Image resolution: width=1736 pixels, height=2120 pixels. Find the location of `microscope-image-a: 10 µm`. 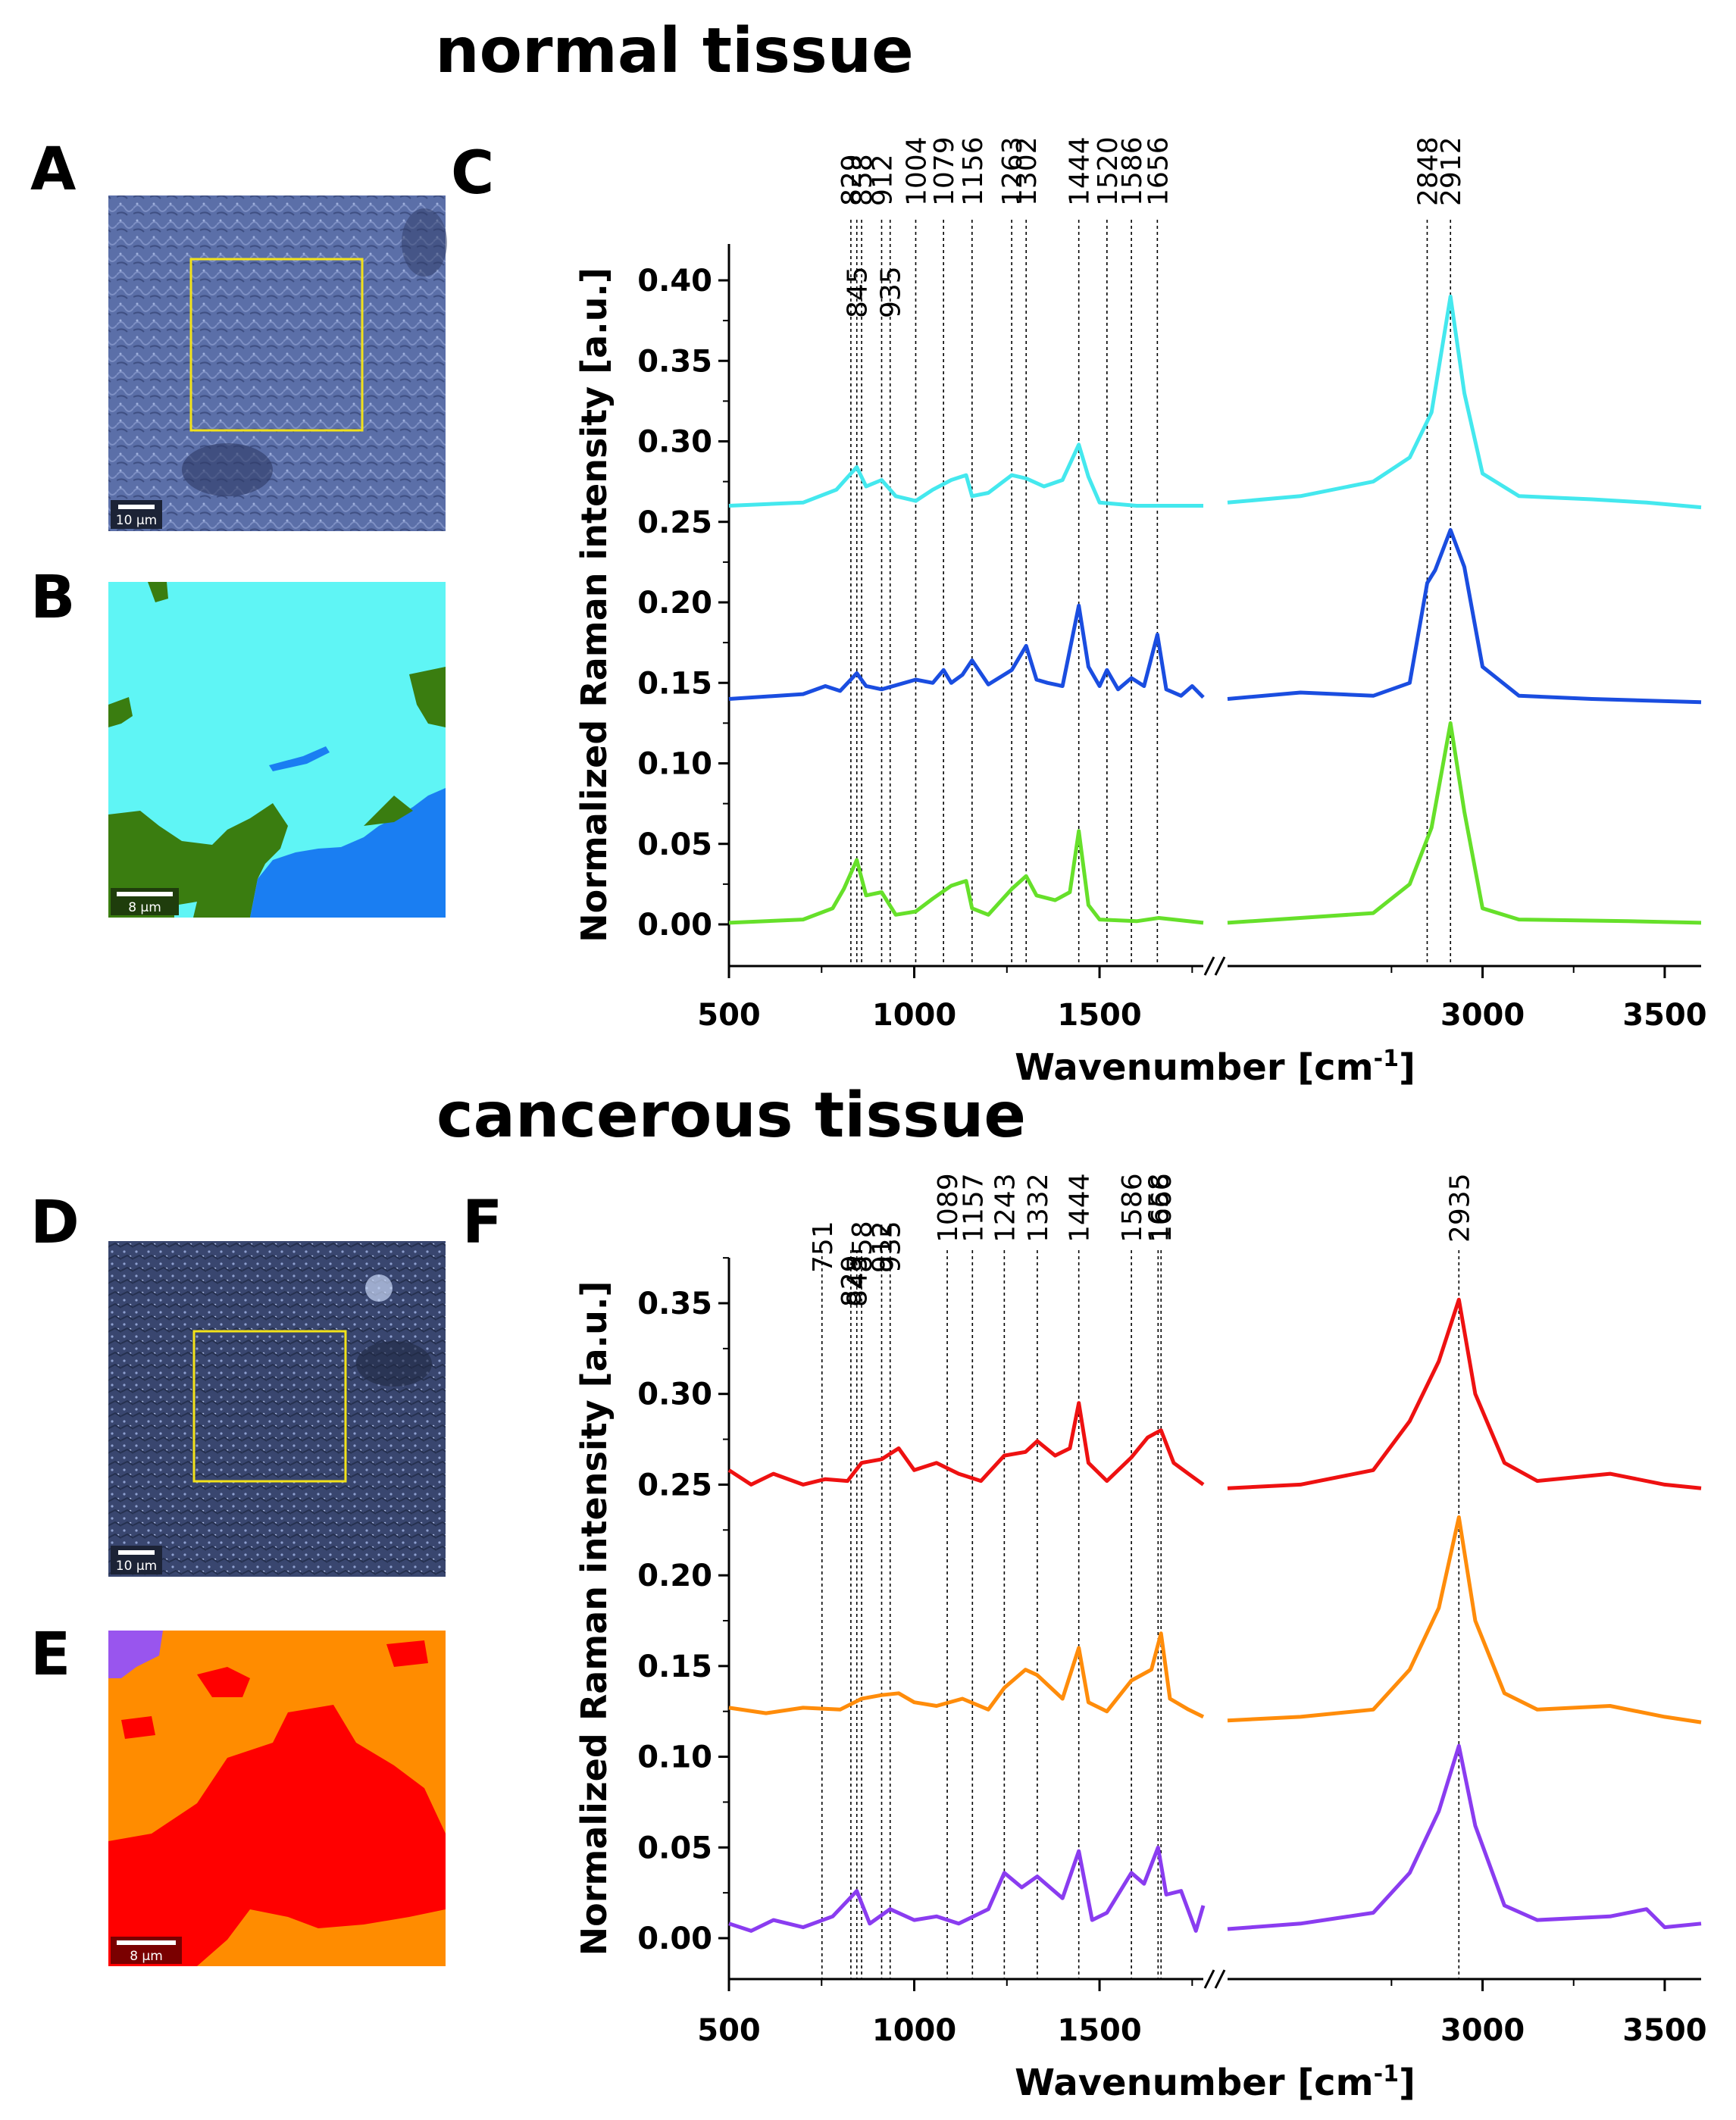

microscope-image-a: 10 µm is located at coordinates (277, 363).